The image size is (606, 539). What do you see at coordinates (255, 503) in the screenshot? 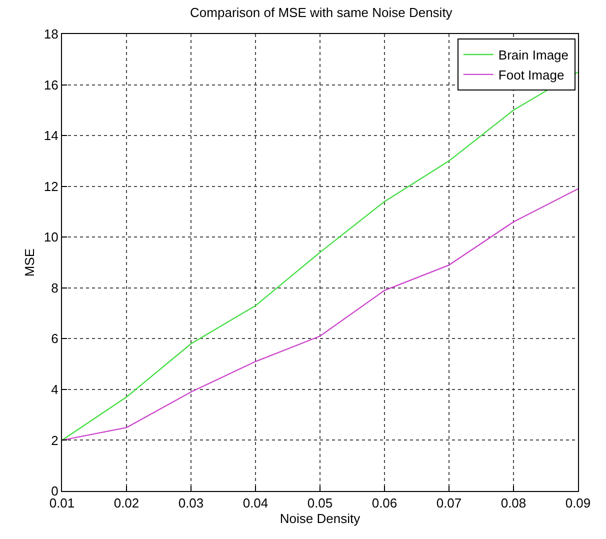
I see `x-tick-label: 0.04` at bounding box center [255, 503].